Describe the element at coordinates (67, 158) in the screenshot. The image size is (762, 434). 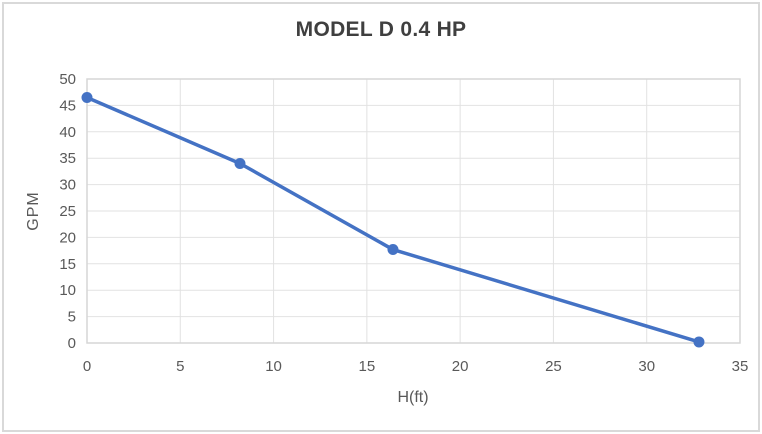
I see `y-tick-label: 35` at that location.